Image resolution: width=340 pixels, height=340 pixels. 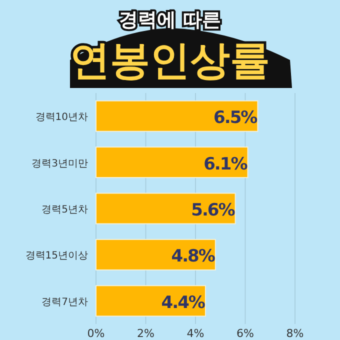 What do you see at coordinates (96, 333) in the screenshot?
I see `x-tick-label: 0%` at bounding box center [96, 333].